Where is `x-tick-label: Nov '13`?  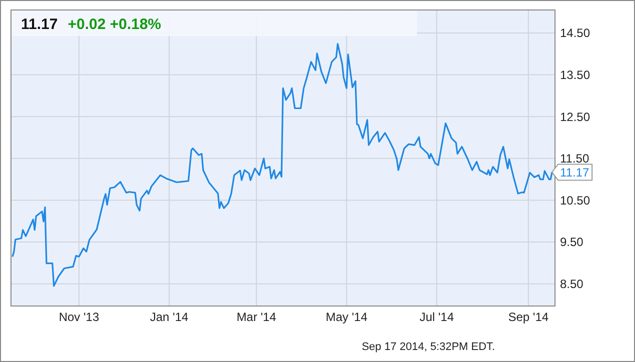
x-tick-label: Nov '13 is located at coordinates (79, 317).